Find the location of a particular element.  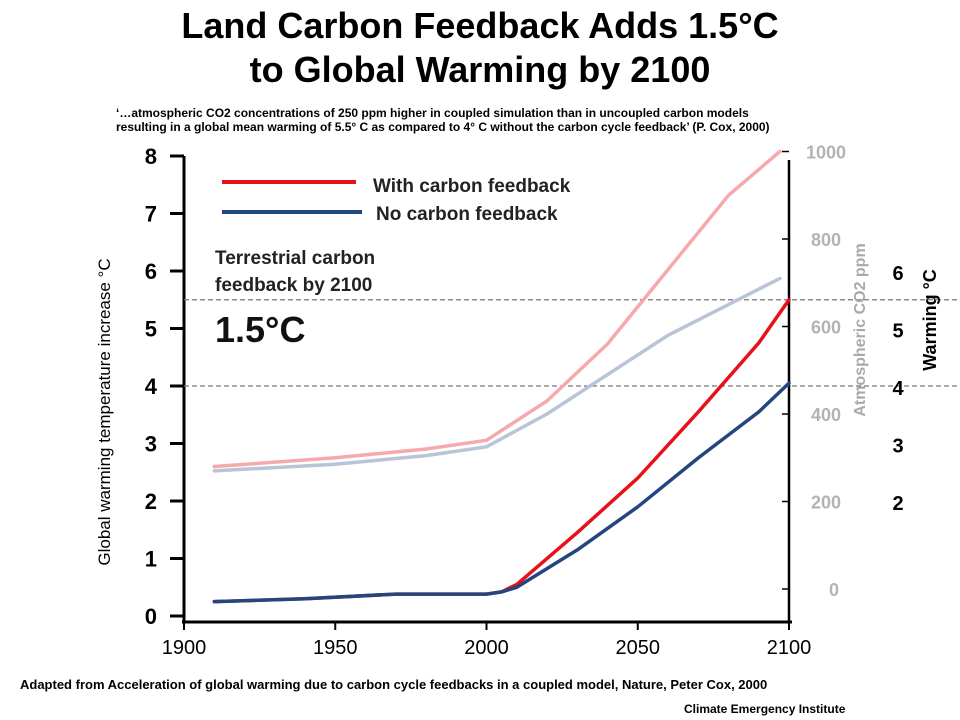

credit: Climate Emergency Institute is located at coordinates (765, 709).